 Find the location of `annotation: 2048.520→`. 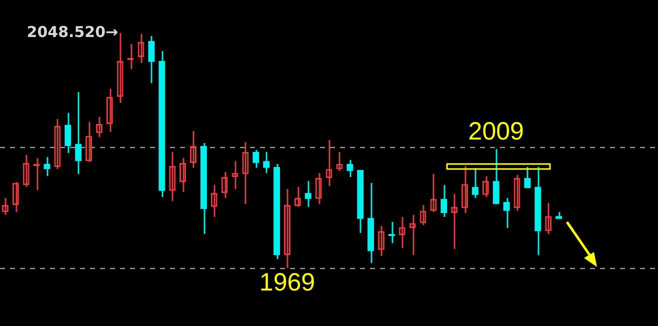

annotation: 2048.520→ is located at coordinates (72, 31).